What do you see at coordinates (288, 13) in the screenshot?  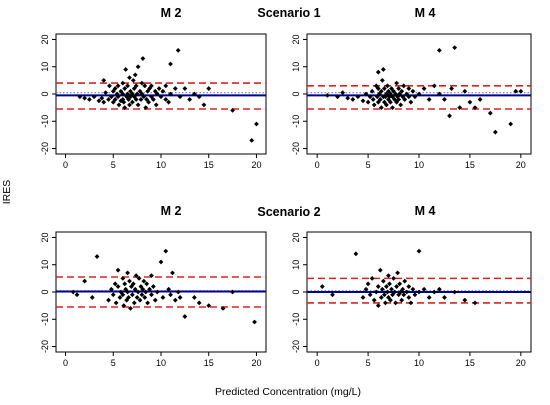 I see `scenario-1-title: Scenario 1` at bounding box center [288, 13].